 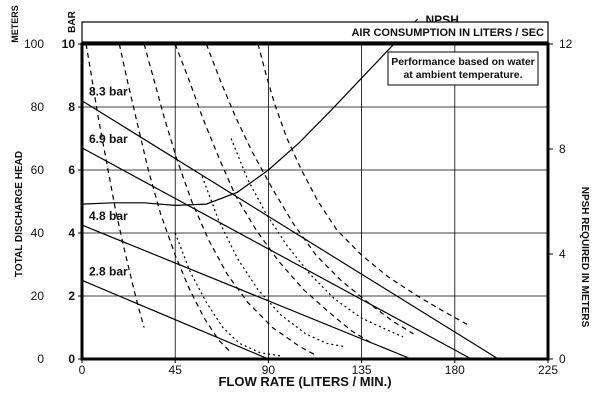 I want to click on x-tick-label: 225, so click(x=548, y=370).